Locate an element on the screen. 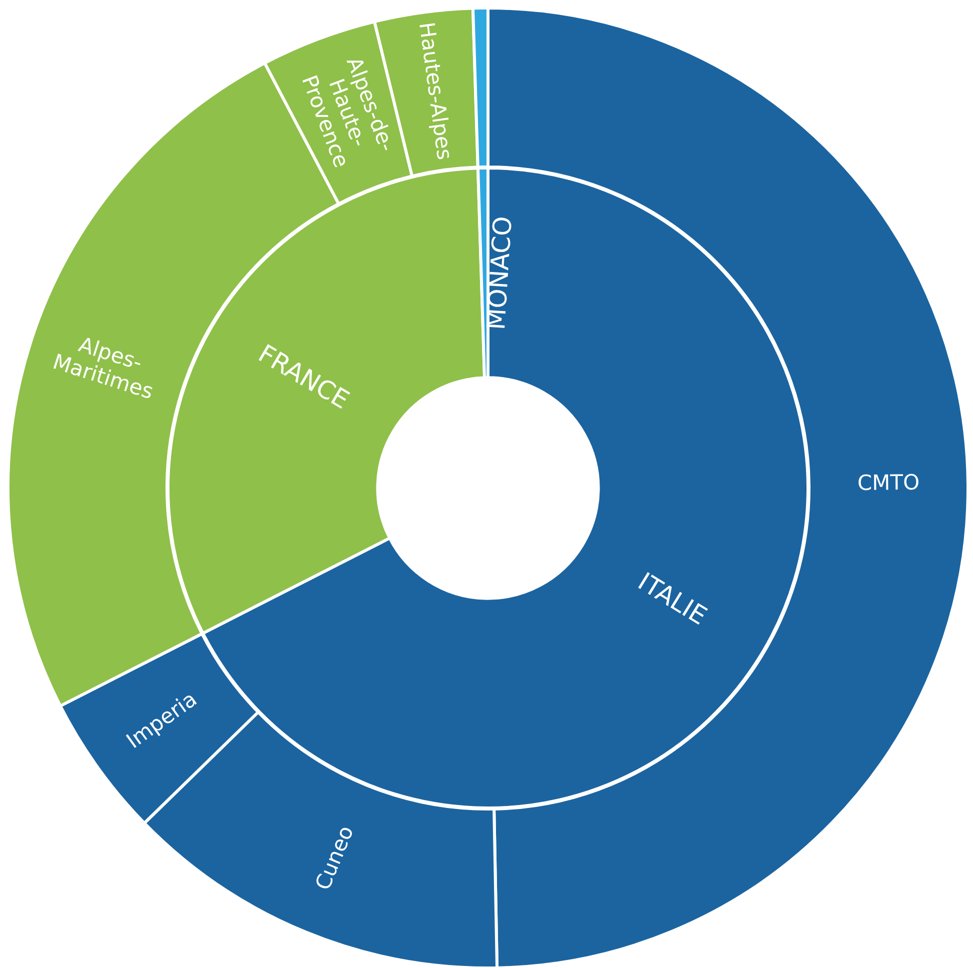 This screenshot has width=973, height=968. slice-label: Cuneo is located at coordinates (334, 858).